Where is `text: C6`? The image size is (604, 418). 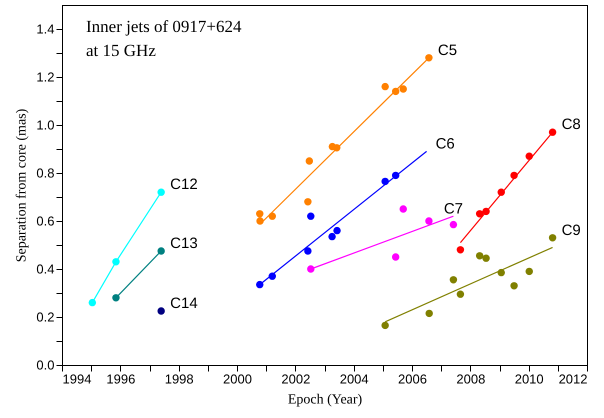 text: C6 is located at coordinates (445, 143).